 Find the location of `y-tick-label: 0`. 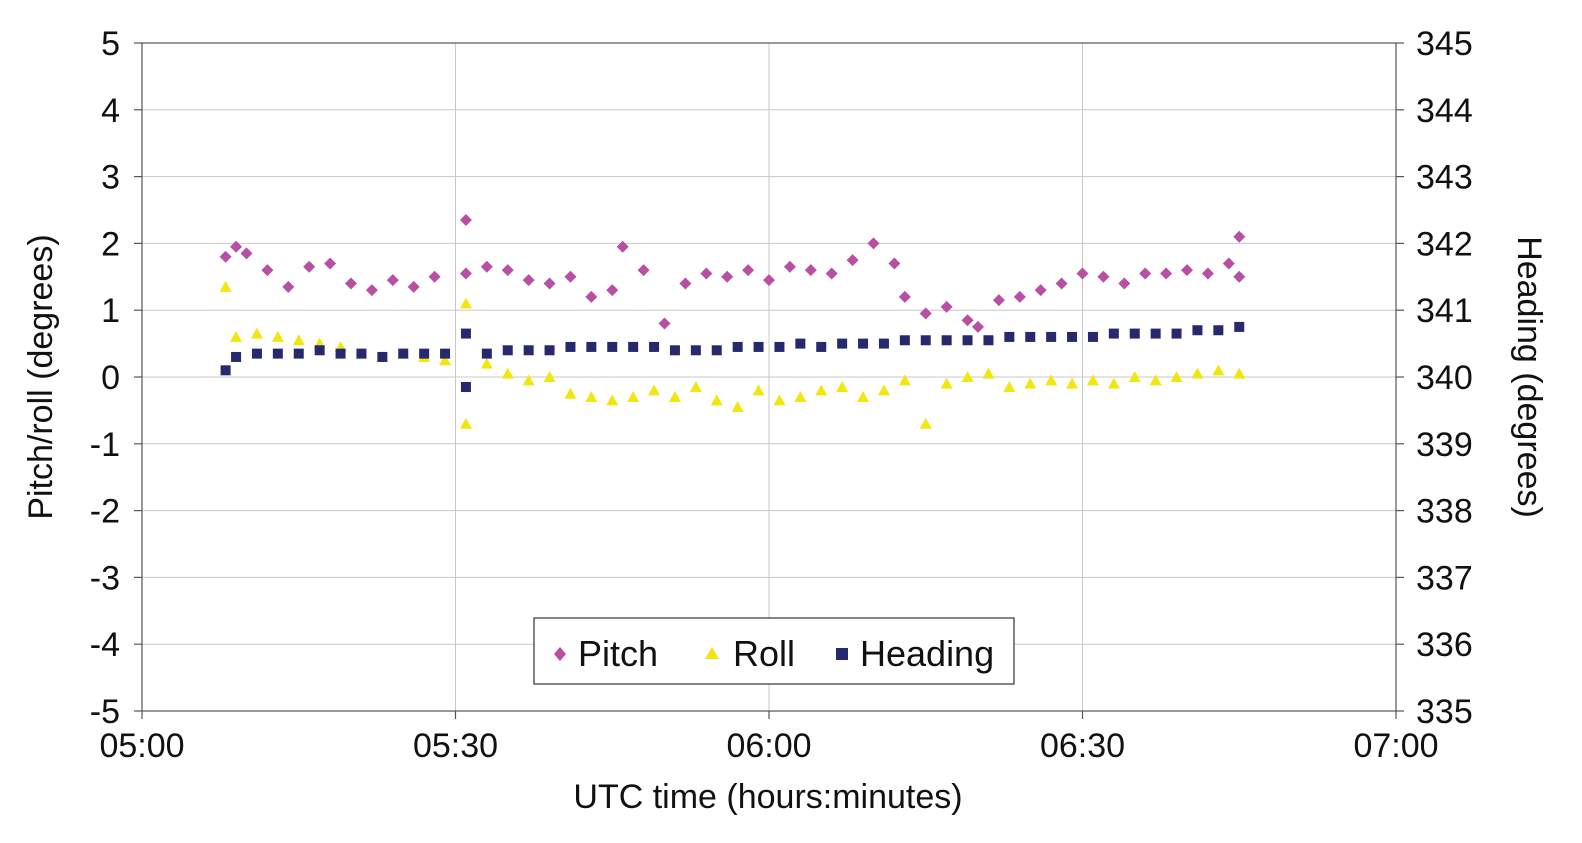

y-tick-label: 0 is located at coordinates (110, 378).